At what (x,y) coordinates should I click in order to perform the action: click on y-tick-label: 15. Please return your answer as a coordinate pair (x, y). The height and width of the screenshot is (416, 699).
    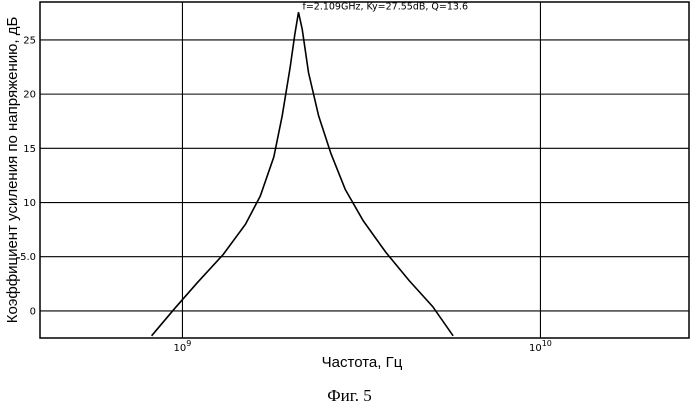
    Looking at the image, I should click on (29, 149).